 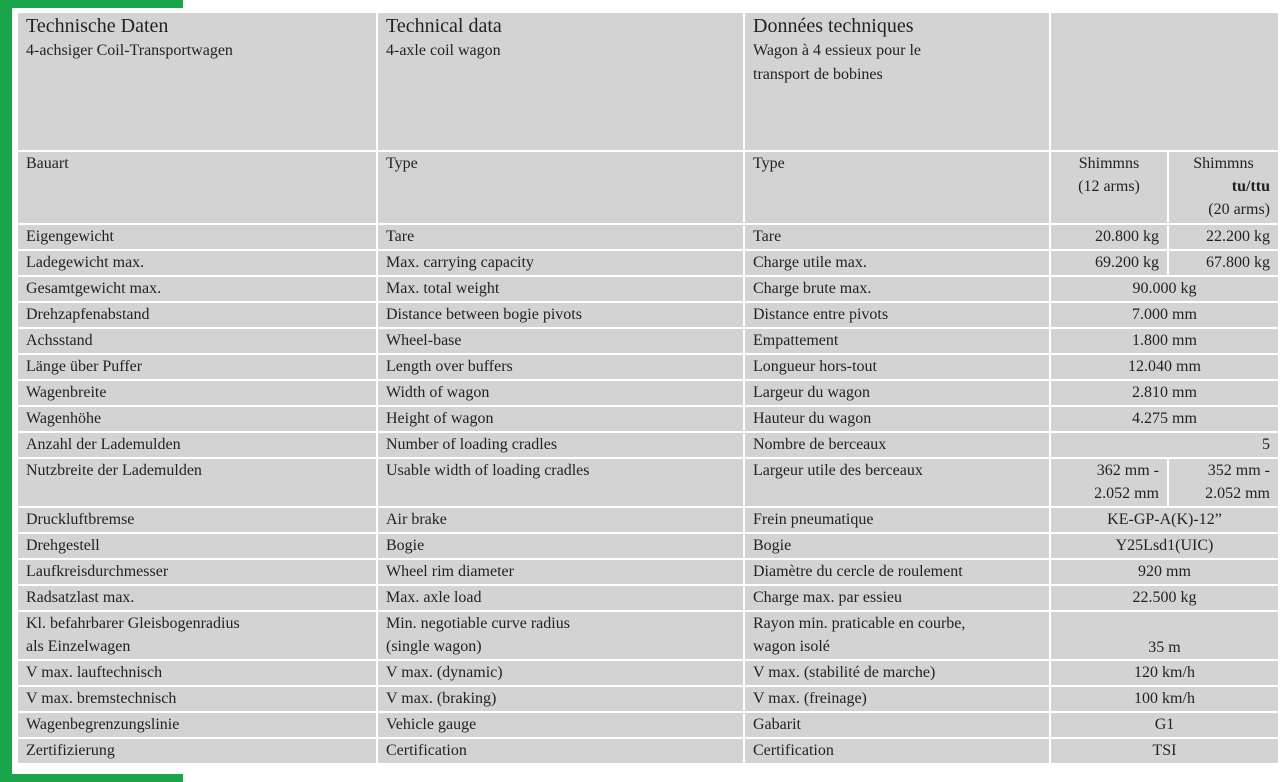 I want to click on row-label-en: Usable width of loading cradles, so click(x=560, y=482).